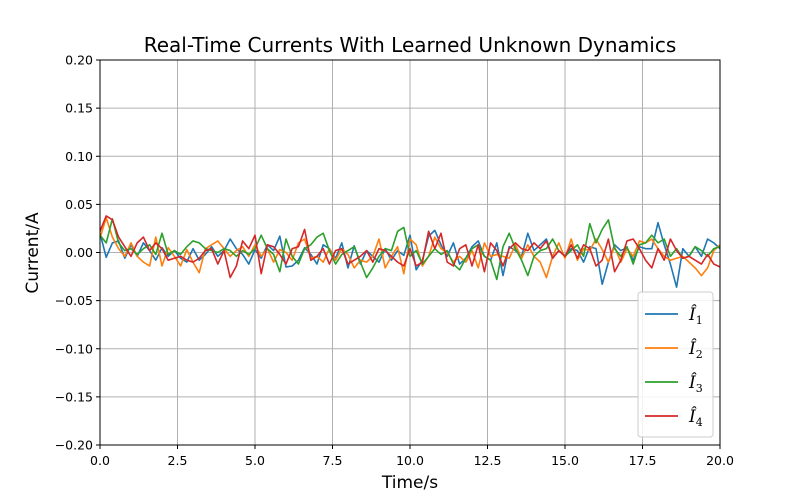  Describe the element at coordinates (699, 422) in the screenshot. I see `legend-label-subscript: 4` at that location.